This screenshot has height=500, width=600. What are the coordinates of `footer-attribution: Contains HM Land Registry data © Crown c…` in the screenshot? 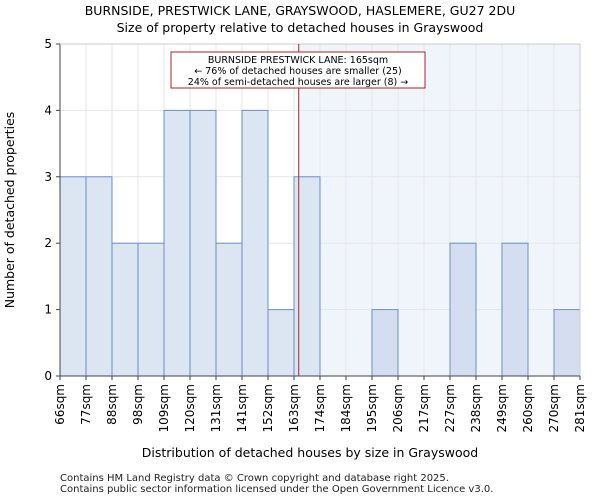 It's located at (276, 484).